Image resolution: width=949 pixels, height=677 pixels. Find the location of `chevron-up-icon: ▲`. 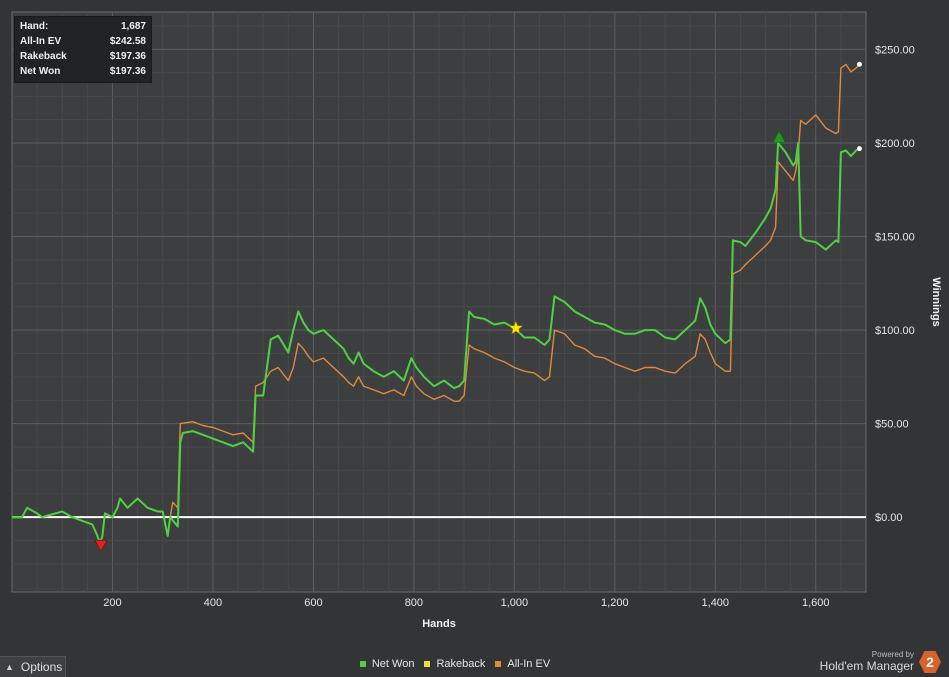

chevron-up-icon: ▲ is located at coordinates (9, 667).